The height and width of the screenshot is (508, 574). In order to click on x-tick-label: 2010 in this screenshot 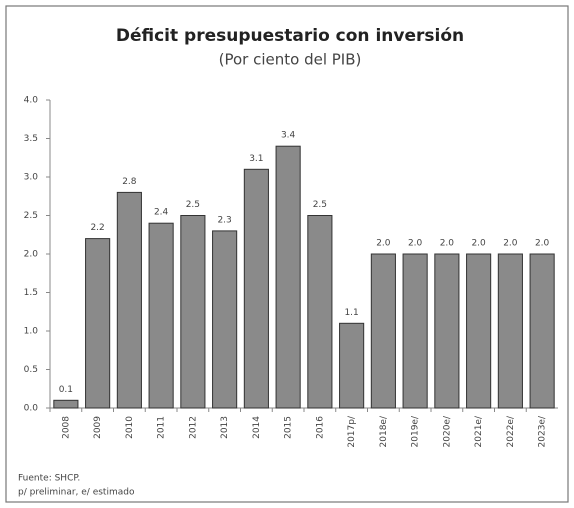, I will do `click(130, 427)`.